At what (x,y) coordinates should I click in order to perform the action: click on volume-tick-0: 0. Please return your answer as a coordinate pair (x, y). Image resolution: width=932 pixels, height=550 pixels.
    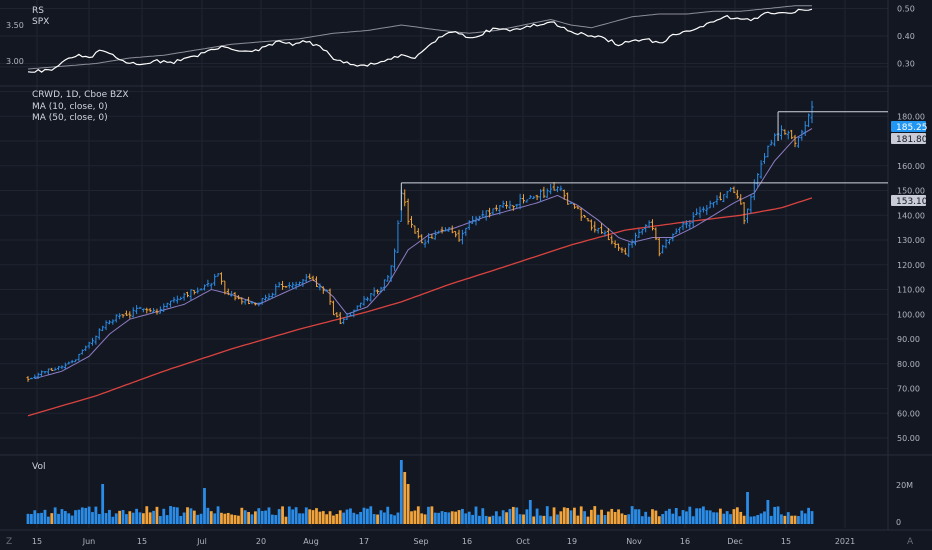
    Looking at the image, I should click on (898, 522).